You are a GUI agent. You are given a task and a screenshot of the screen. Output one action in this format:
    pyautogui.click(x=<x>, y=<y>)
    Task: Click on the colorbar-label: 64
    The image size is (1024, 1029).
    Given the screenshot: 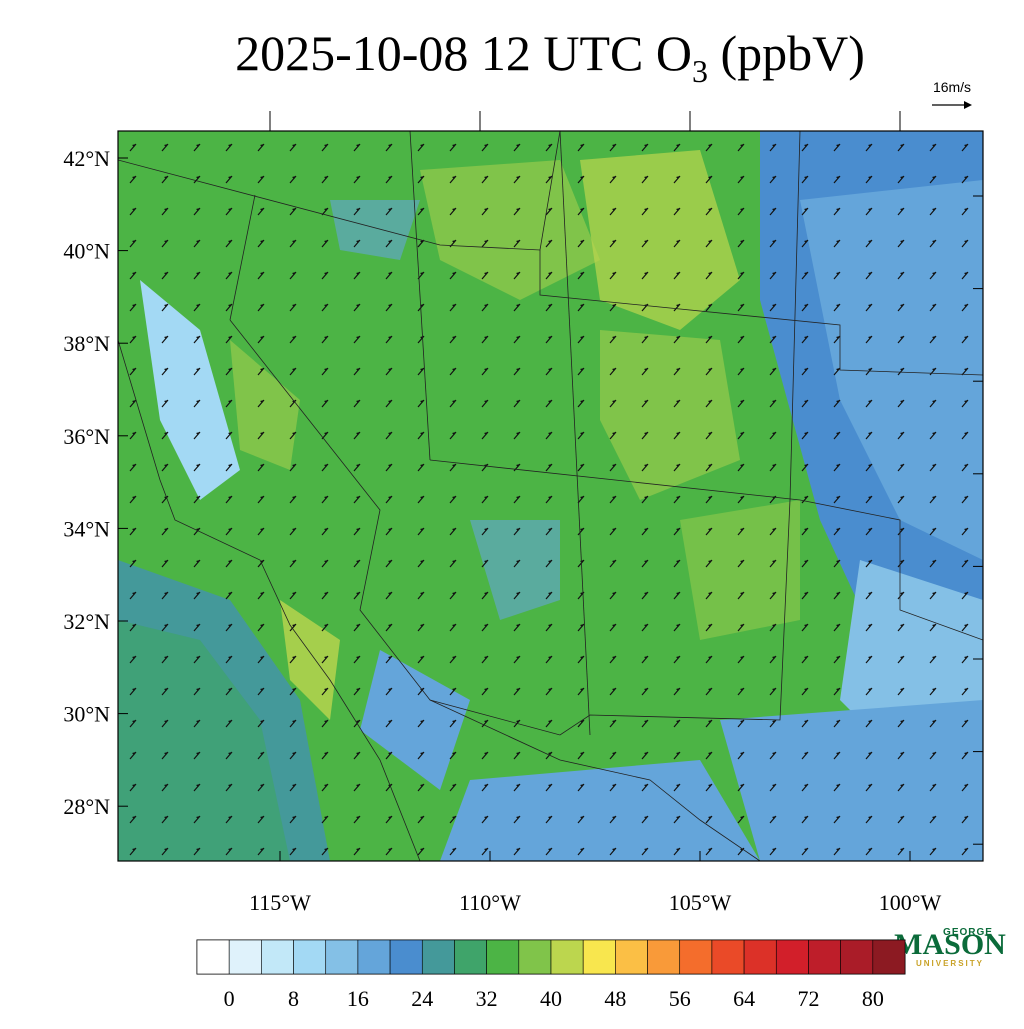 What is the action you would take?
    pyautogui.click(x=744, y=998)
    